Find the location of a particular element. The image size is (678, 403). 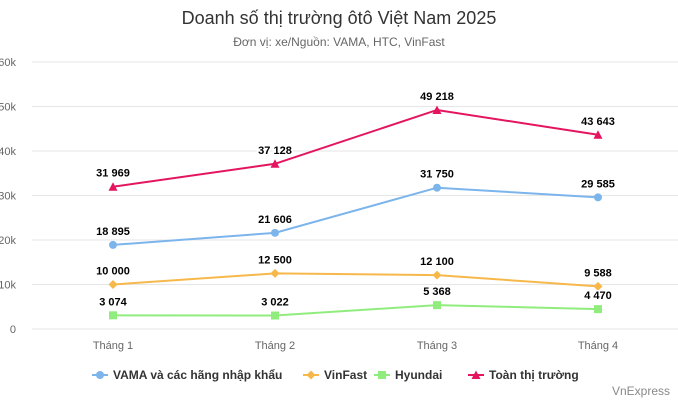

data-label: 12 100 is located at coordinates (437, 262).